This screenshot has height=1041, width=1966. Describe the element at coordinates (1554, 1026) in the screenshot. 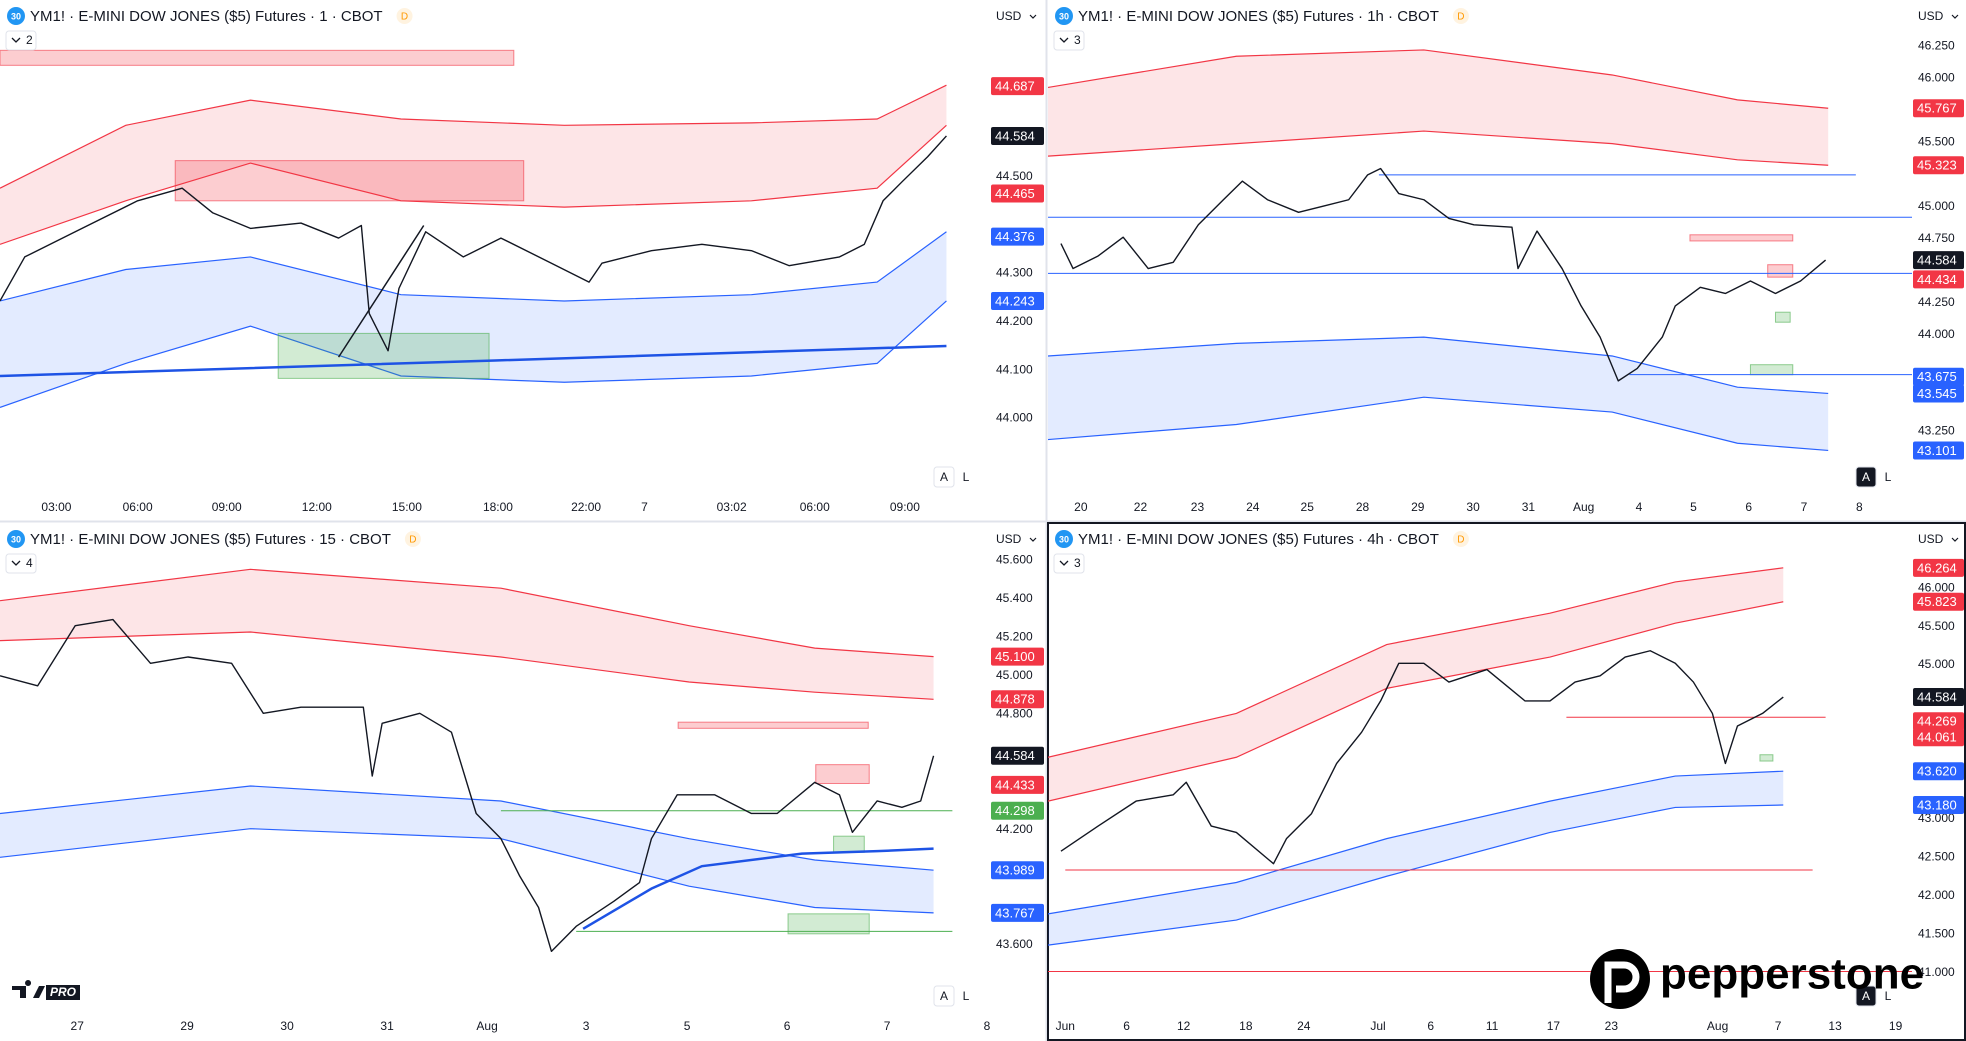

I see `x-tick-label: 17` at that location.